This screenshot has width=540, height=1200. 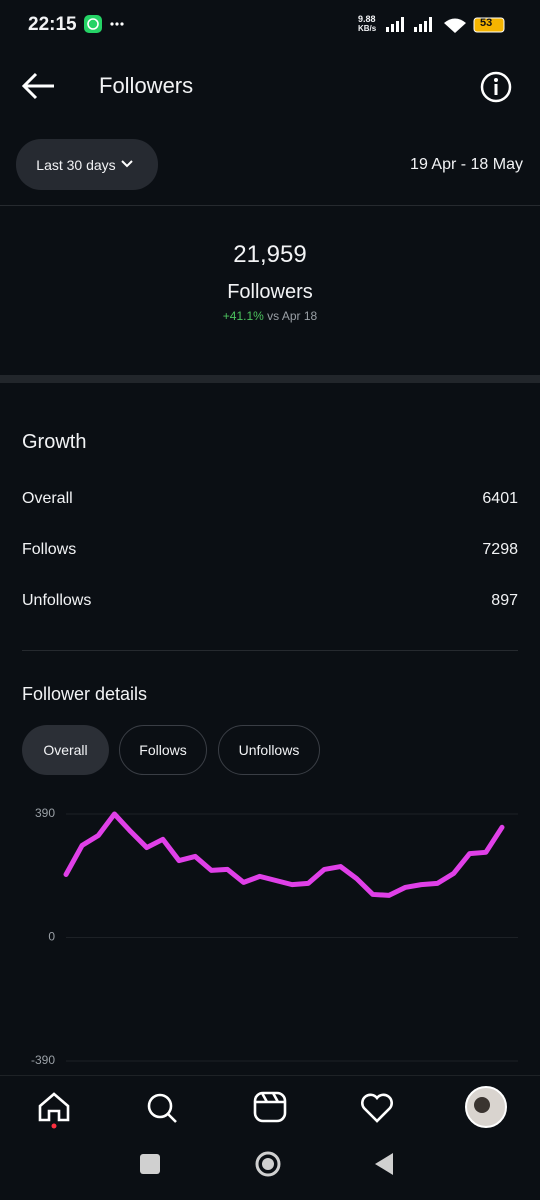 What do you see at coordinates (384, 1164) in the screenshot?
I see `back-sys-button` at bounding box center [384, 1164].